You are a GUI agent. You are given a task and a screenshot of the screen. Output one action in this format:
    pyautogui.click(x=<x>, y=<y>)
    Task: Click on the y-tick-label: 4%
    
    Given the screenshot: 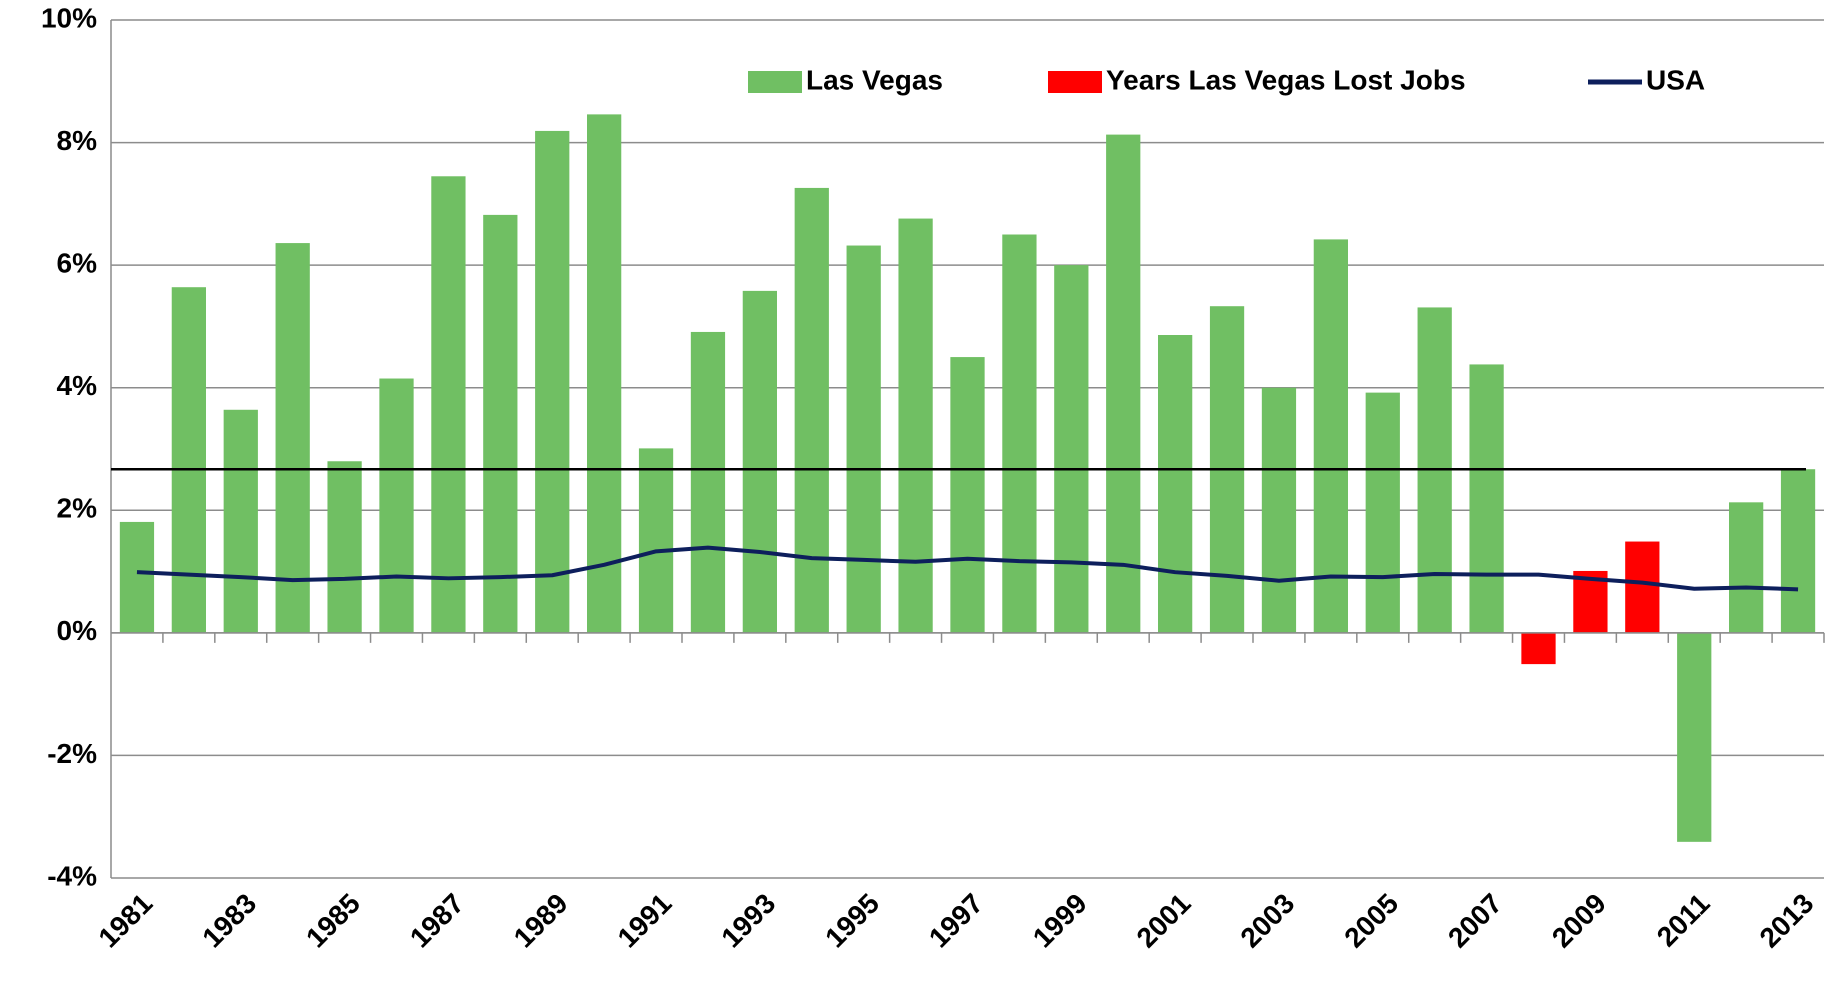 What is the action you would take?
    pyautogui.click(x=77, y=385)
    